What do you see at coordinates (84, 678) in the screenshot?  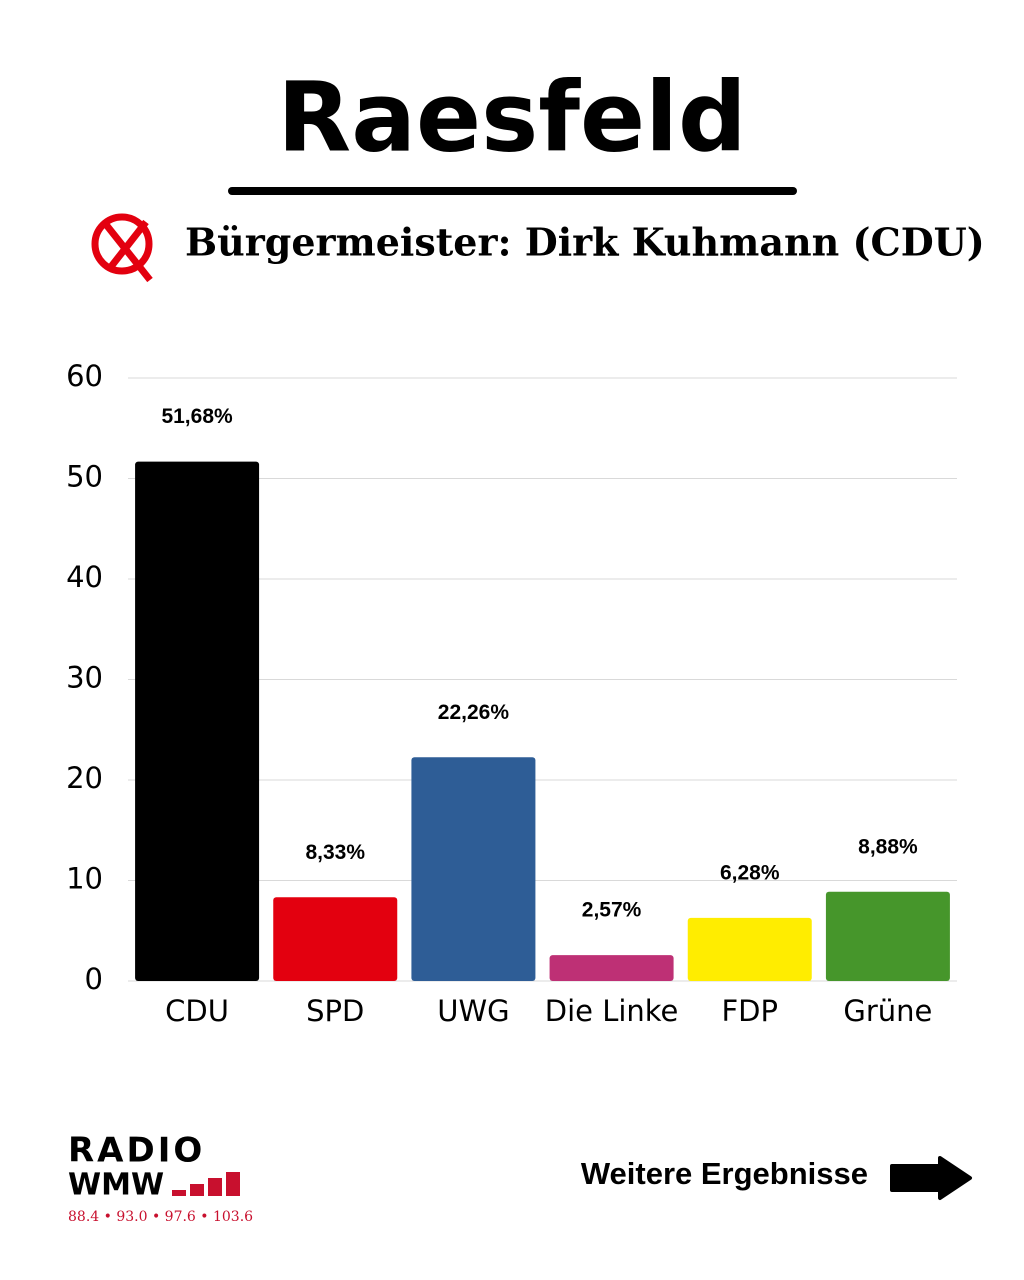 I see `y-tick-label: 30` at bounding box center [84, 678].